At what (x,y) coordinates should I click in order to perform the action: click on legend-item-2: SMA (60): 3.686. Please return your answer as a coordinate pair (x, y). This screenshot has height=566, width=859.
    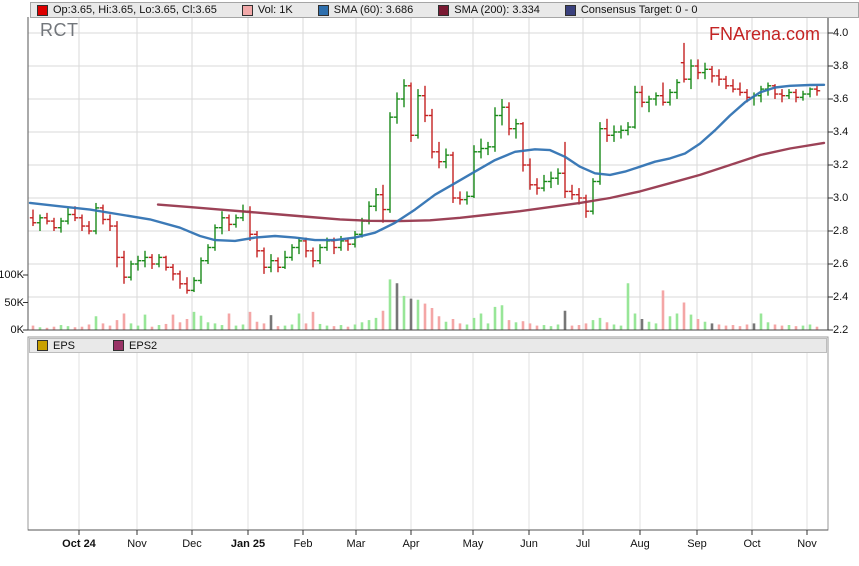
    Looking at the image, I should click on (365, 10).